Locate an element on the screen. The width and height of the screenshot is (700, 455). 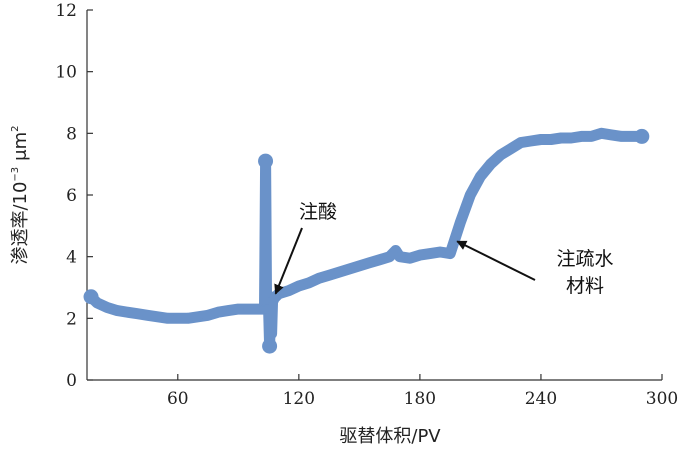
y-axis-title: 渗透率/10−3 μm2 is located at coordinates (20, 194).